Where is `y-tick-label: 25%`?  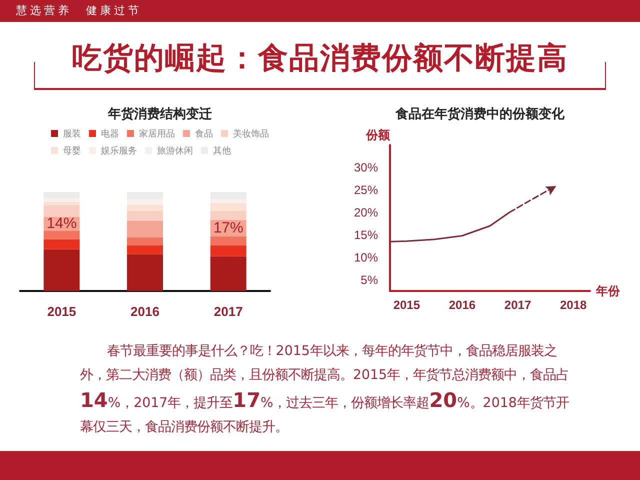 y-tick-label: 25% is located at coordinates (366, 189).